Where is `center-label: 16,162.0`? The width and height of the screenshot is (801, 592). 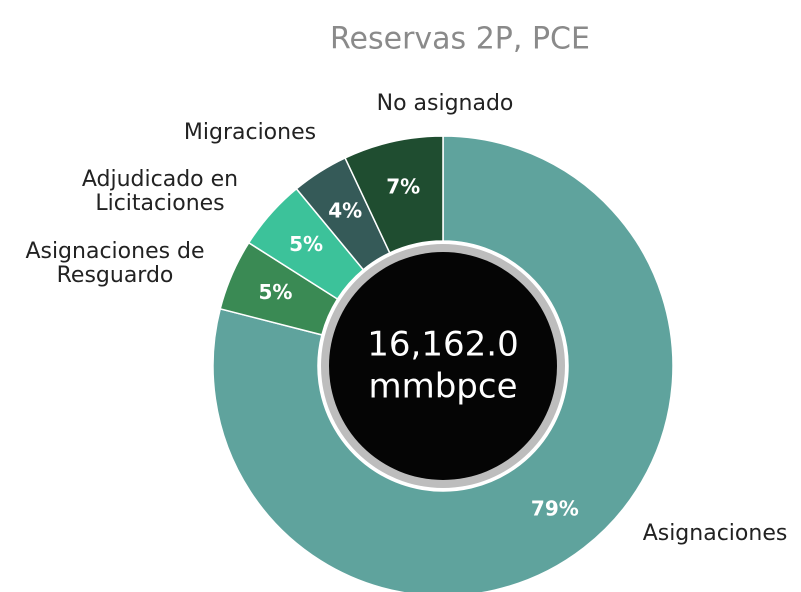 center-label: 16,162.0 is located at coordinates (442, 345).